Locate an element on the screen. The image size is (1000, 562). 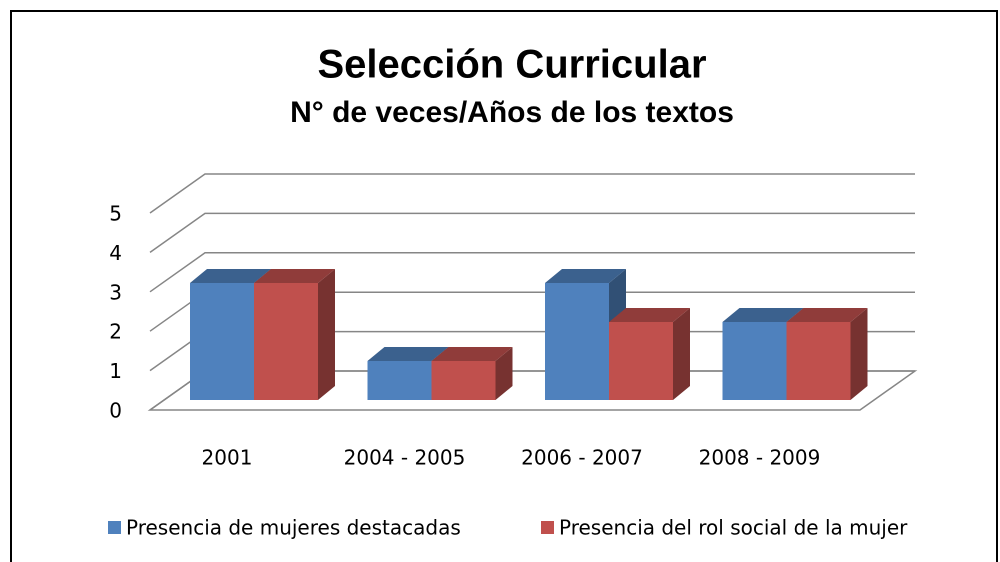
y-tick-label: 2 is located at coordinates (115, 332).